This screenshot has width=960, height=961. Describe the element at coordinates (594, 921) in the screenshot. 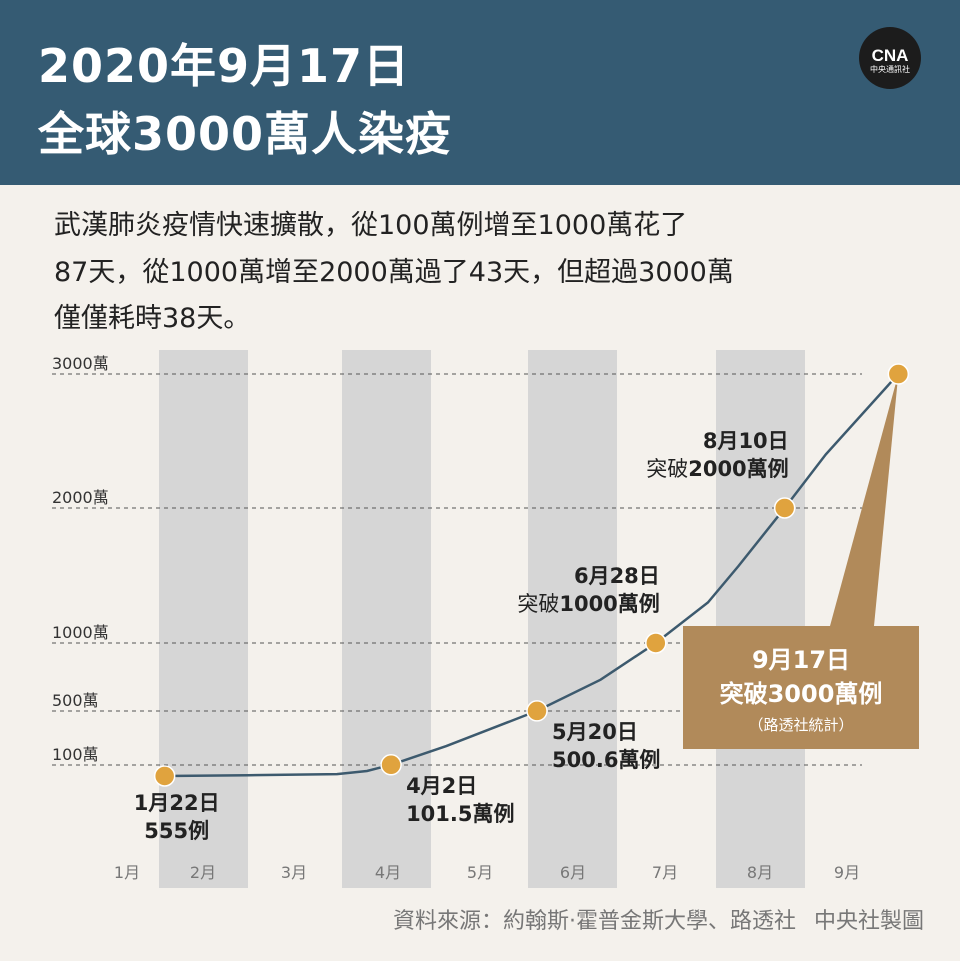

I see `source-text: 資料來源：約翰斯·霍普金斯大學、路透社` at that location.